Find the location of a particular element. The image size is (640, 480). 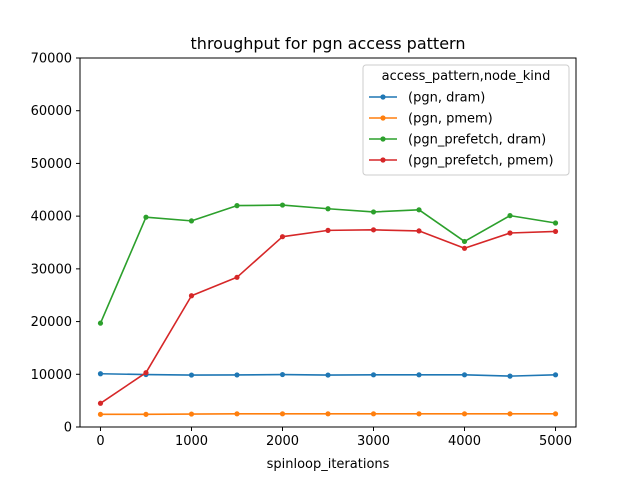

x-tick-label-0: 0 is located at coordinates (100, 441).